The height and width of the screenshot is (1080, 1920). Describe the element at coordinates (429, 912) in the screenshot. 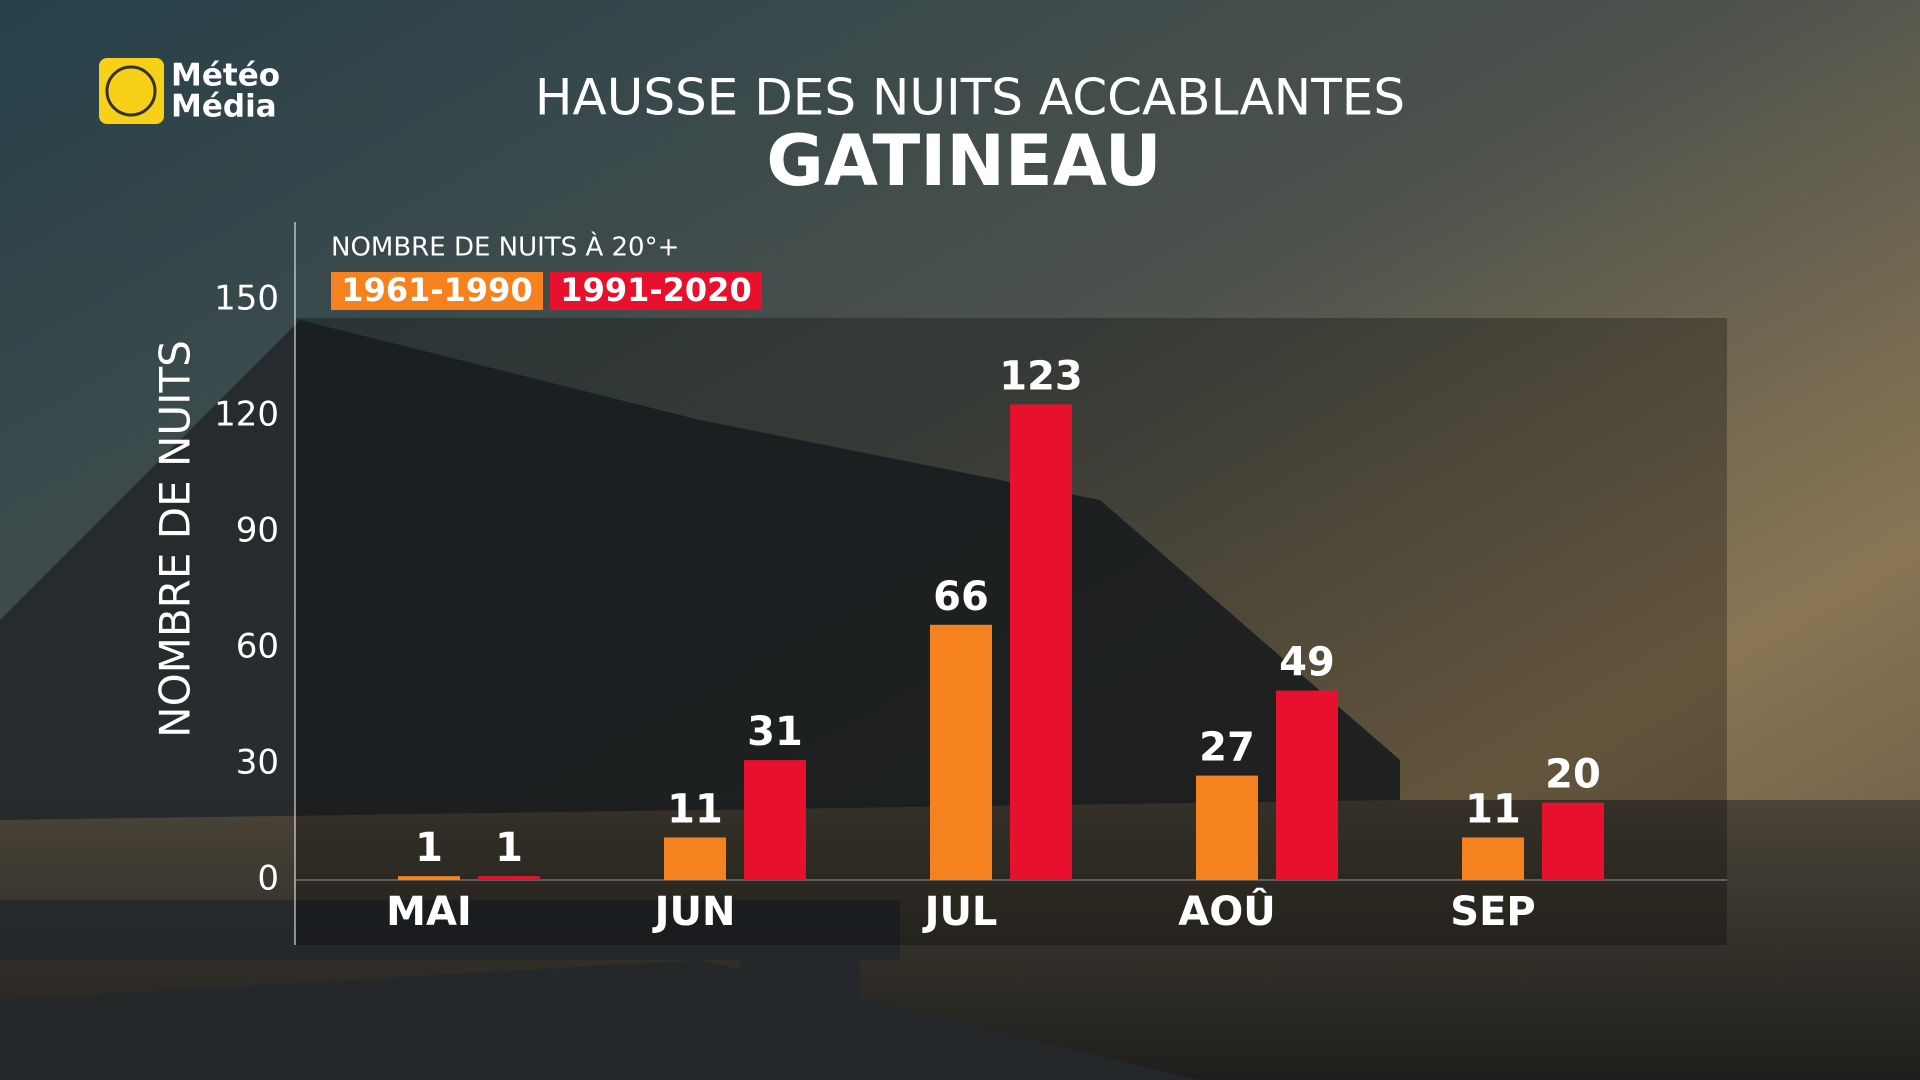

I see `x-tick-label: MAI` at that location.